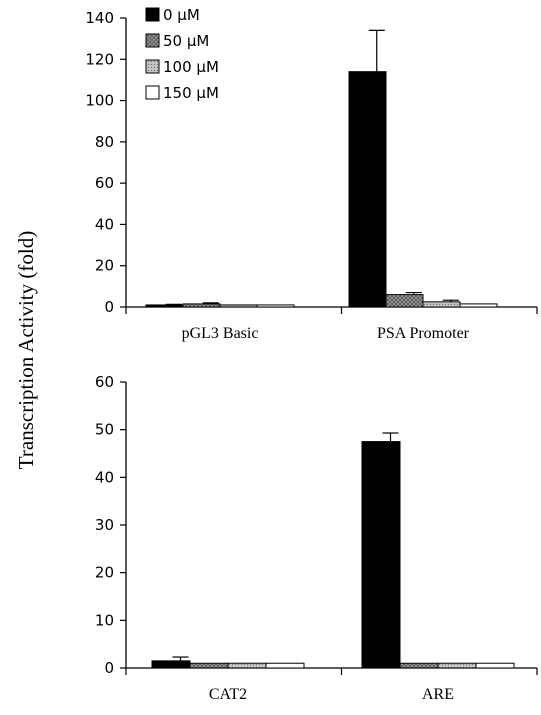  What do you see at coordinates (191, 93) in the screenshot?
I see `legend-label: 150 μM` at bounding box center [191, 93].